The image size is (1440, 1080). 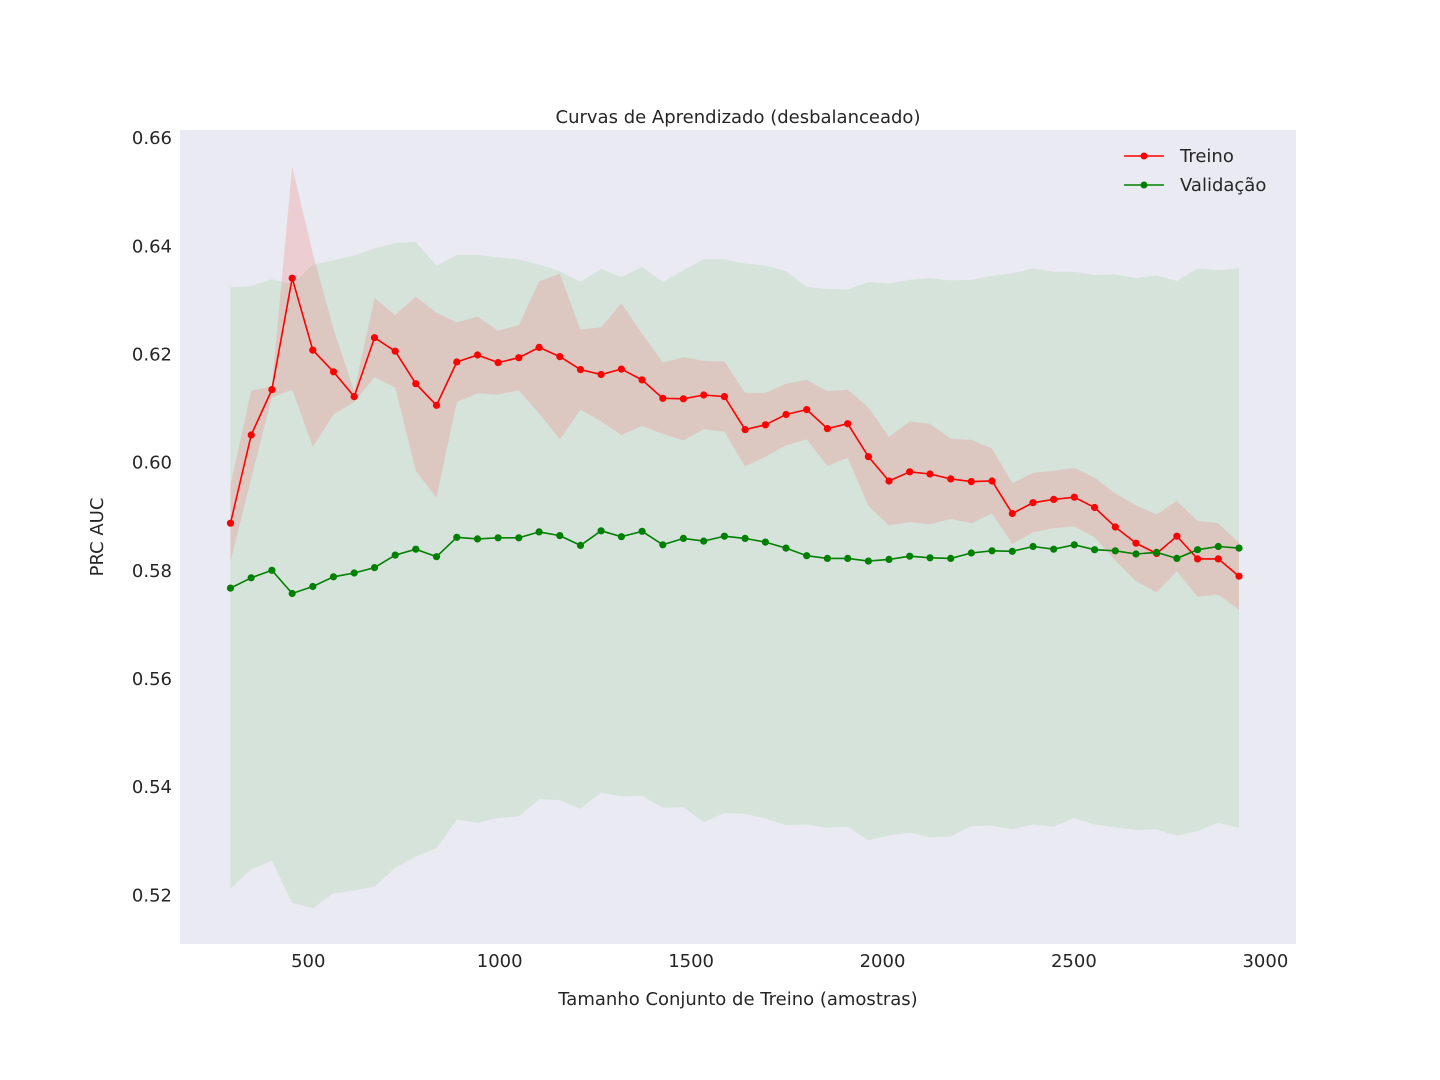 What do you see at coordinates (1195, 171) in the screenshot?
I see `legend: Treino Validação` at bounding box center [1195, 171].